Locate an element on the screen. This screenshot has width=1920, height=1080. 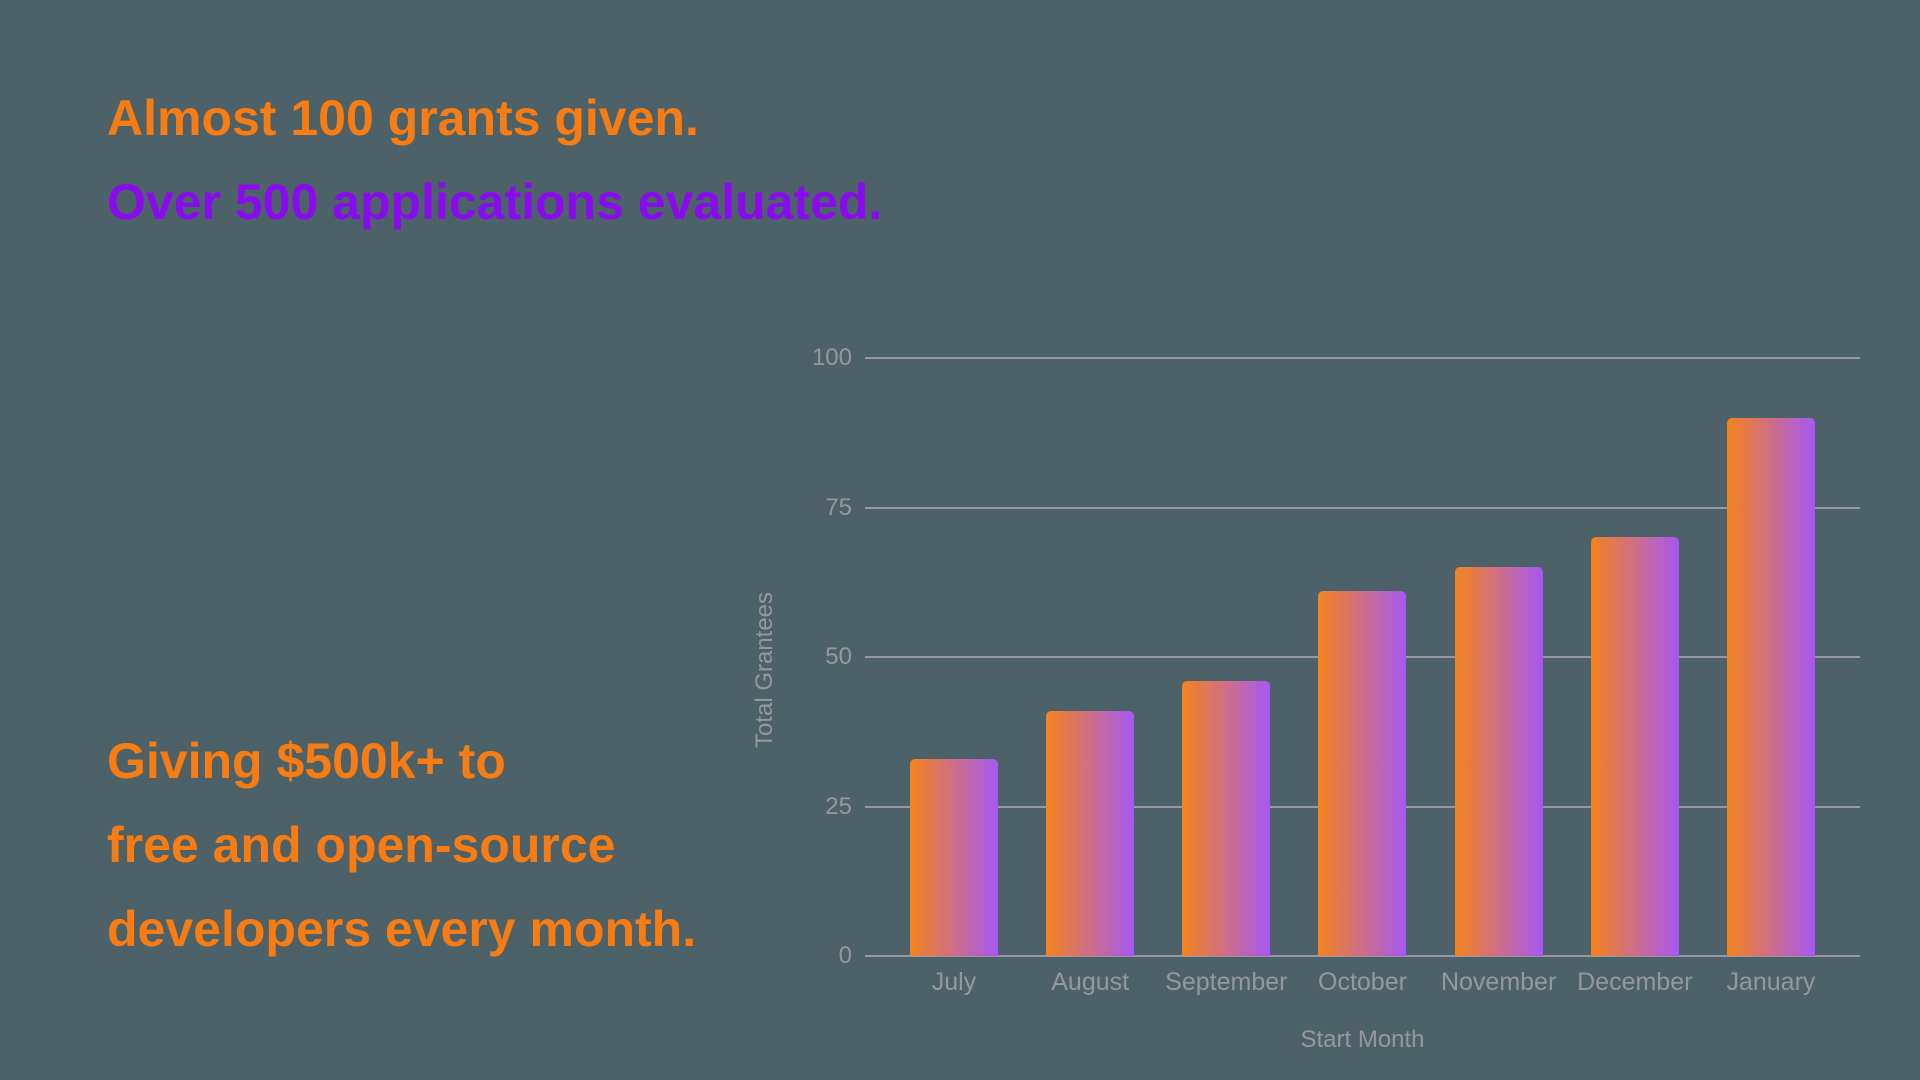
band-december: December is located at coordinates (1635, 677).